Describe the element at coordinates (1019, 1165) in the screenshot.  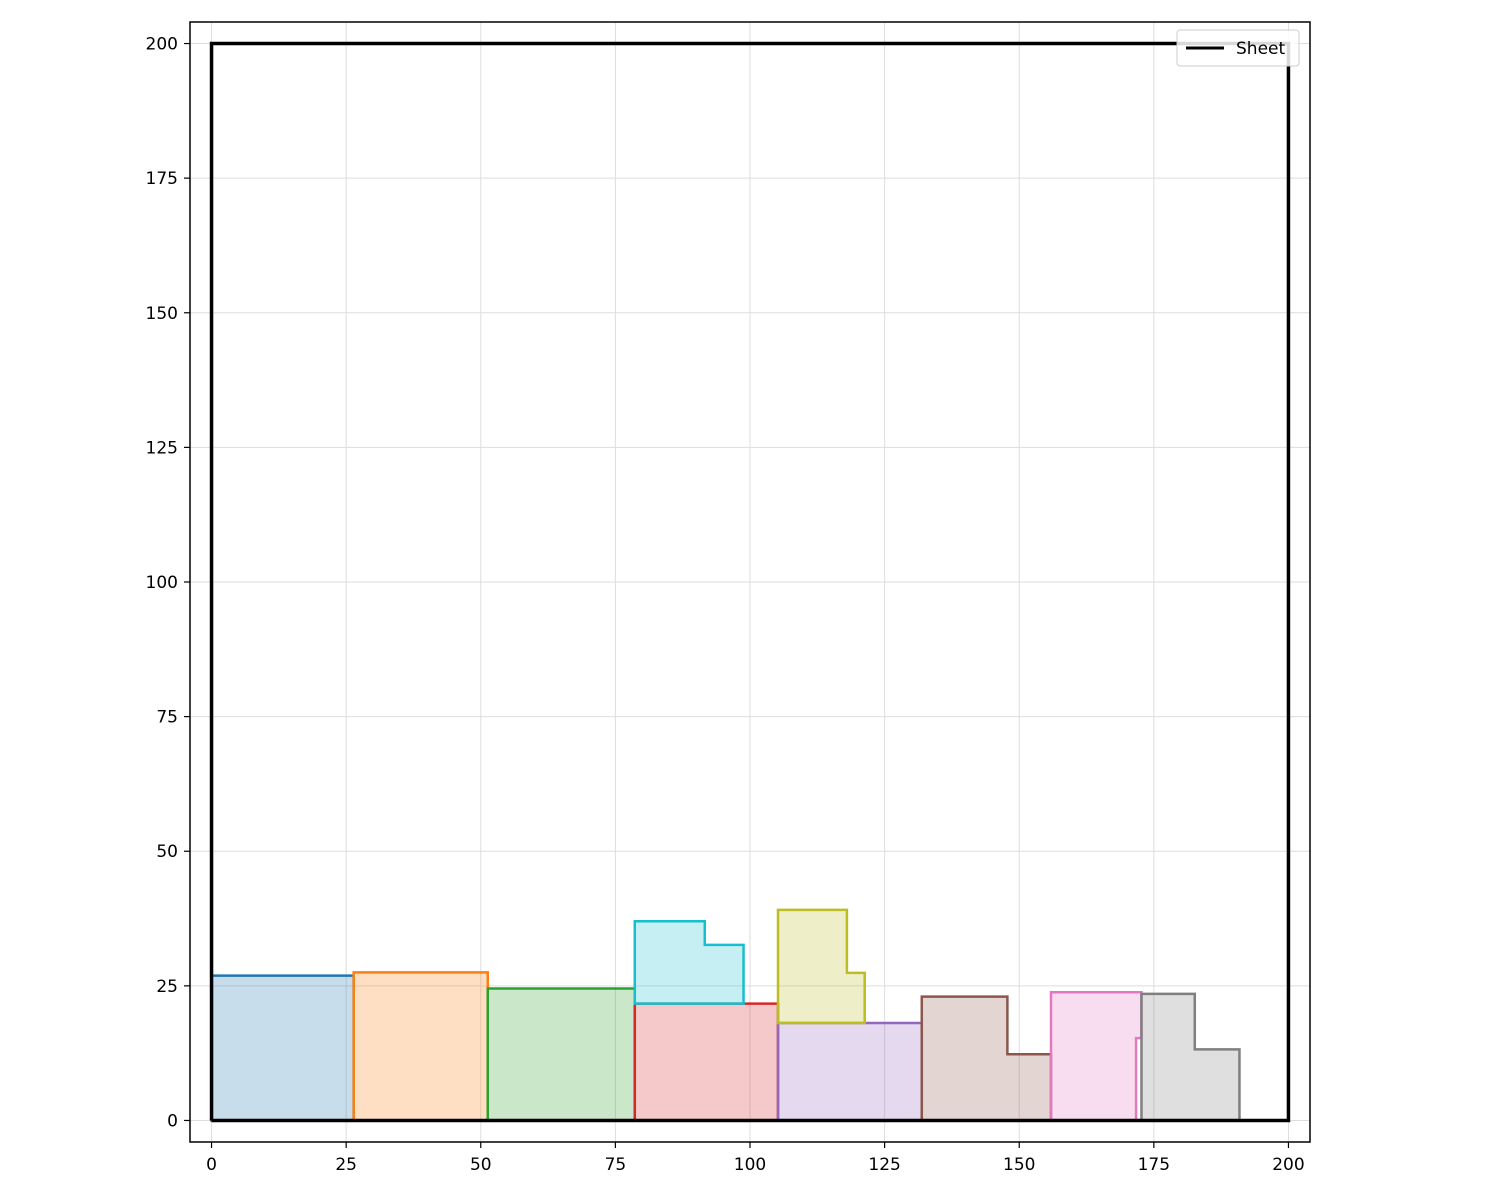
I see `x-tick-label: 150` at that location.